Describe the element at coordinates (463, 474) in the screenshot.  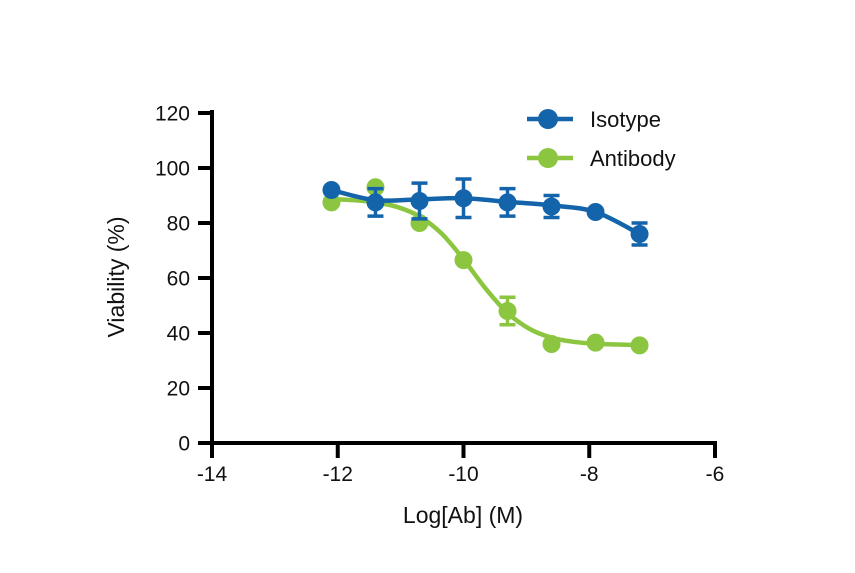
I see `x-tick-label: -10` at that location.